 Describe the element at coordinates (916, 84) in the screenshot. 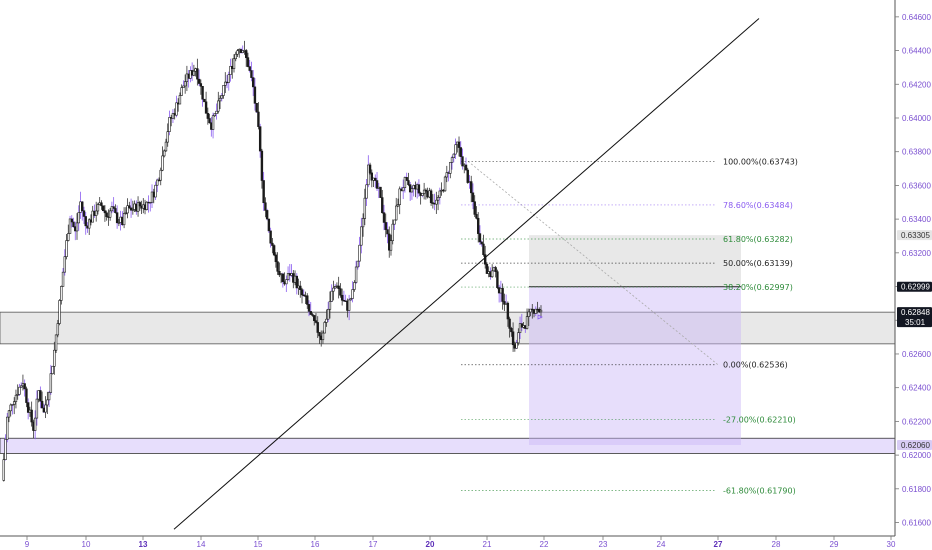

I see `price-tick-label: 0.64200` at that location.